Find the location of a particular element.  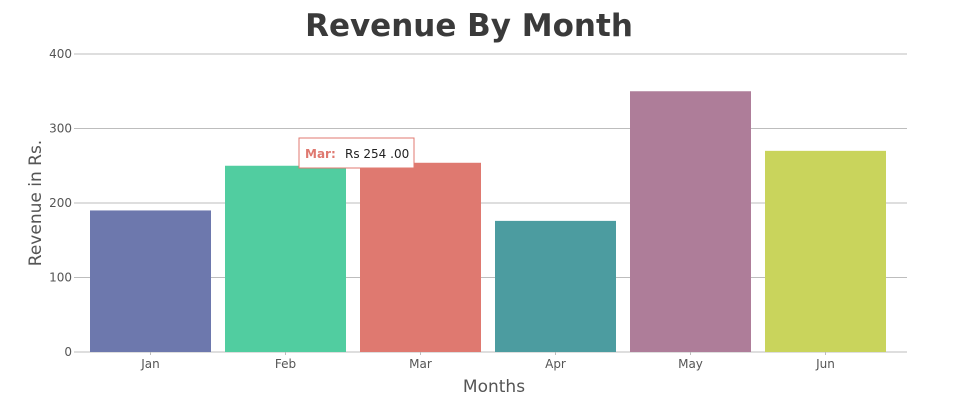

tooltip-label: Mar: is located at coordinates (320, 154).